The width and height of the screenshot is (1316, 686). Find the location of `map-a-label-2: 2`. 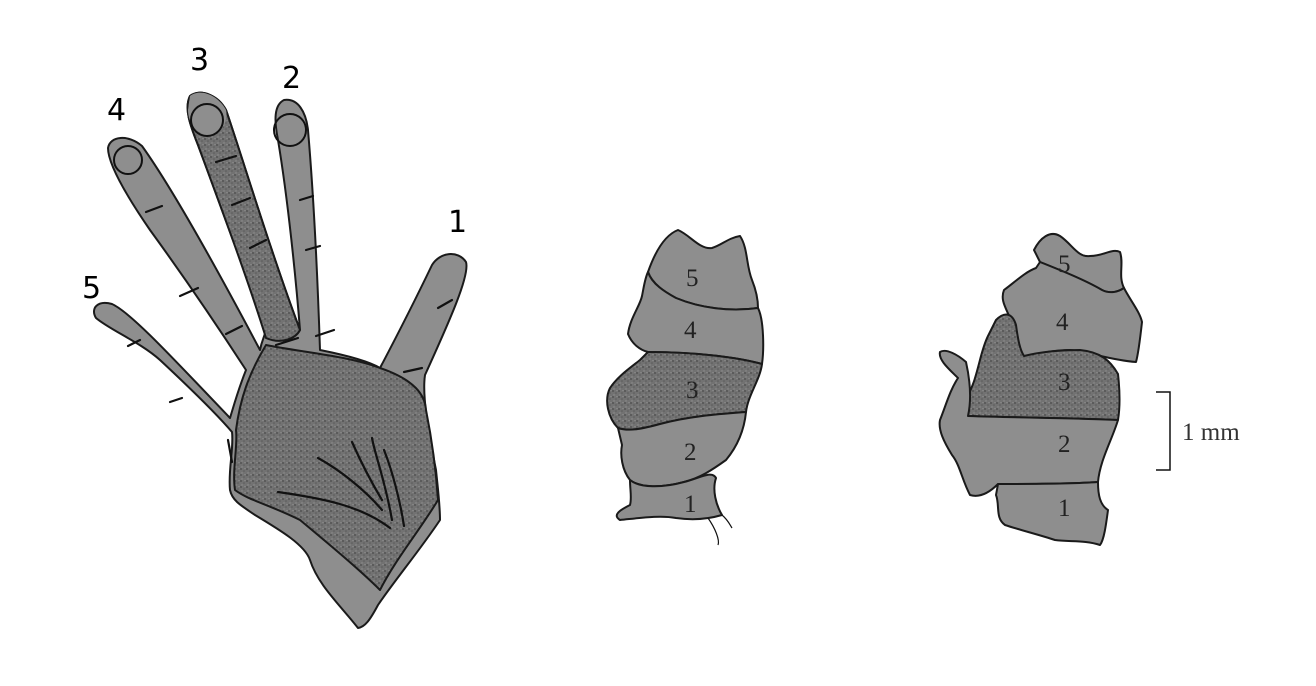

map-a-label-2: 2 is located at coordinates (690, 452).